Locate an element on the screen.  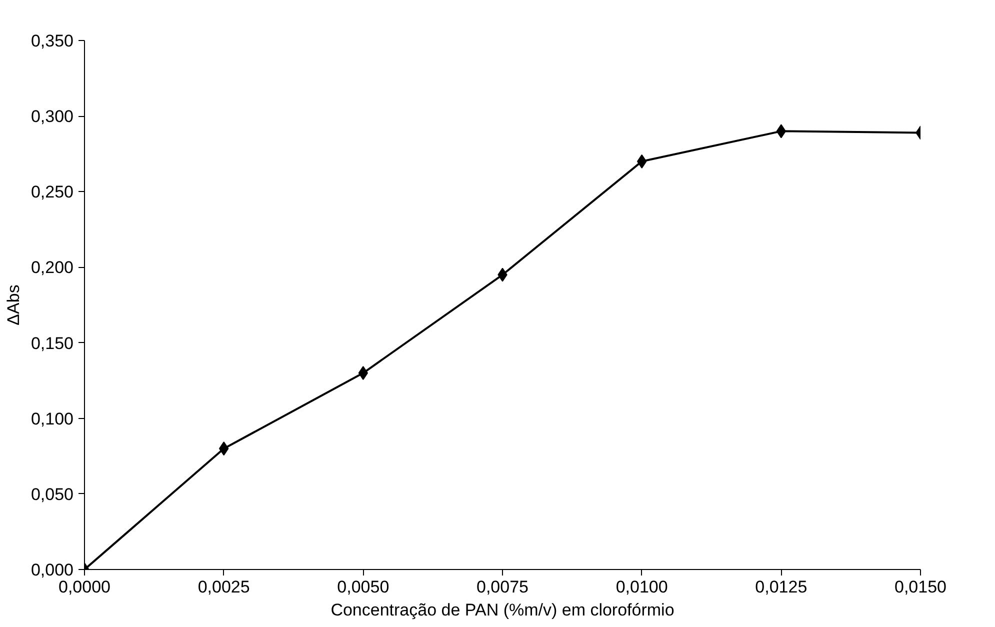
y-tick-label: 0,300 is located at coordinates (52, 116).